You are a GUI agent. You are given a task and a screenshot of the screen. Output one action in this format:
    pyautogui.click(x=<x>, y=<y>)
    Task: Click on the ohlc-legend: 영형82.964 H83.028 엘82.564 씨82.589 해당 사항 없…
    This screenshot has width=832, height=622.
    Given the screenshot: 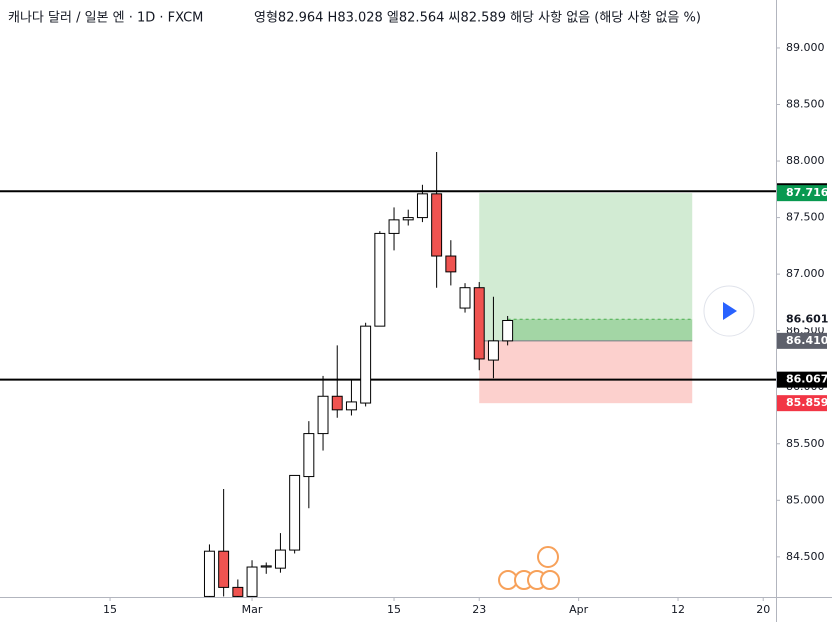 What is the action you would take?
    pyautogui.click(x=477, y=18)
    